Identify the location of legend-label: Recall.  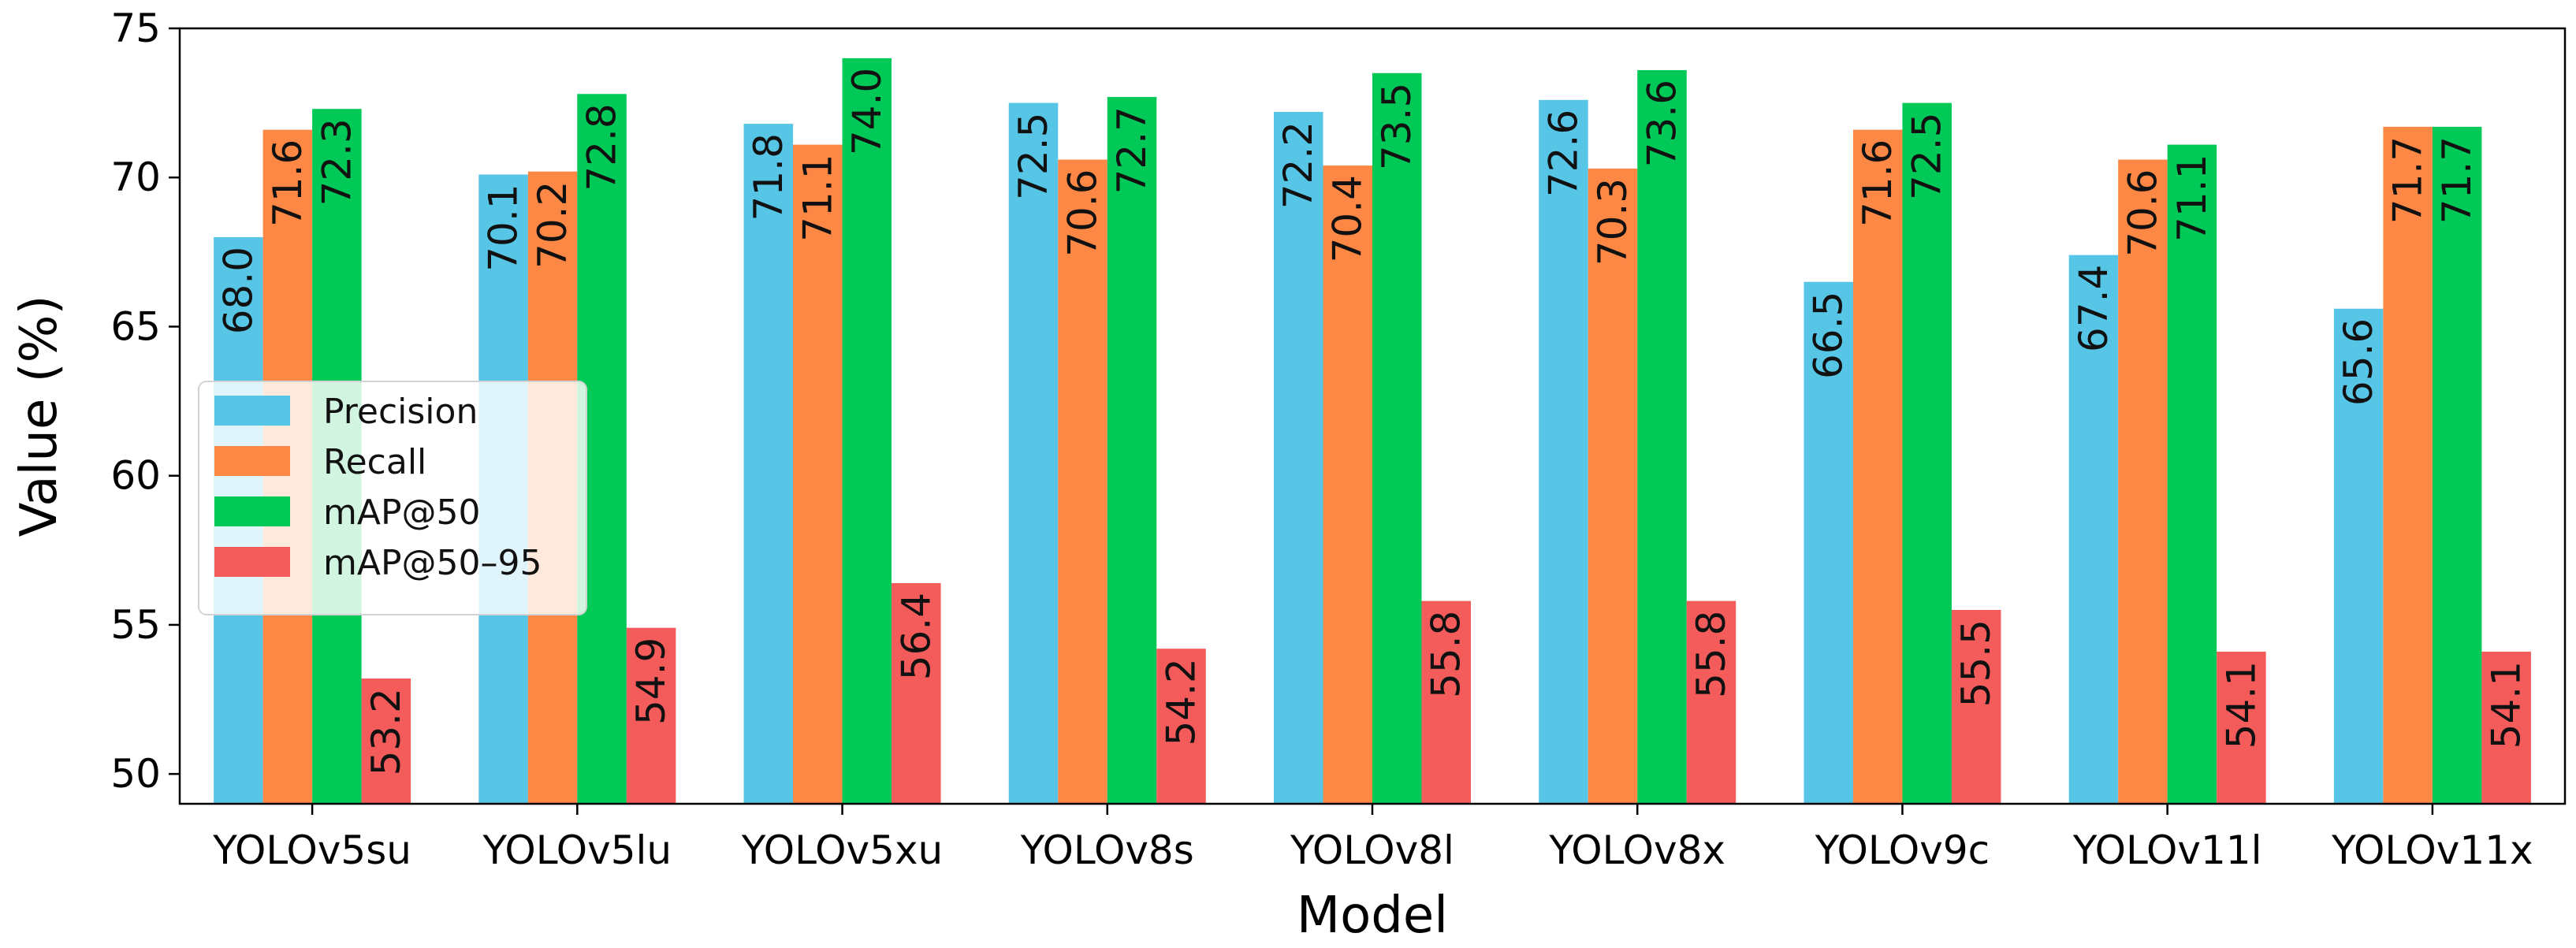
(374, 462).